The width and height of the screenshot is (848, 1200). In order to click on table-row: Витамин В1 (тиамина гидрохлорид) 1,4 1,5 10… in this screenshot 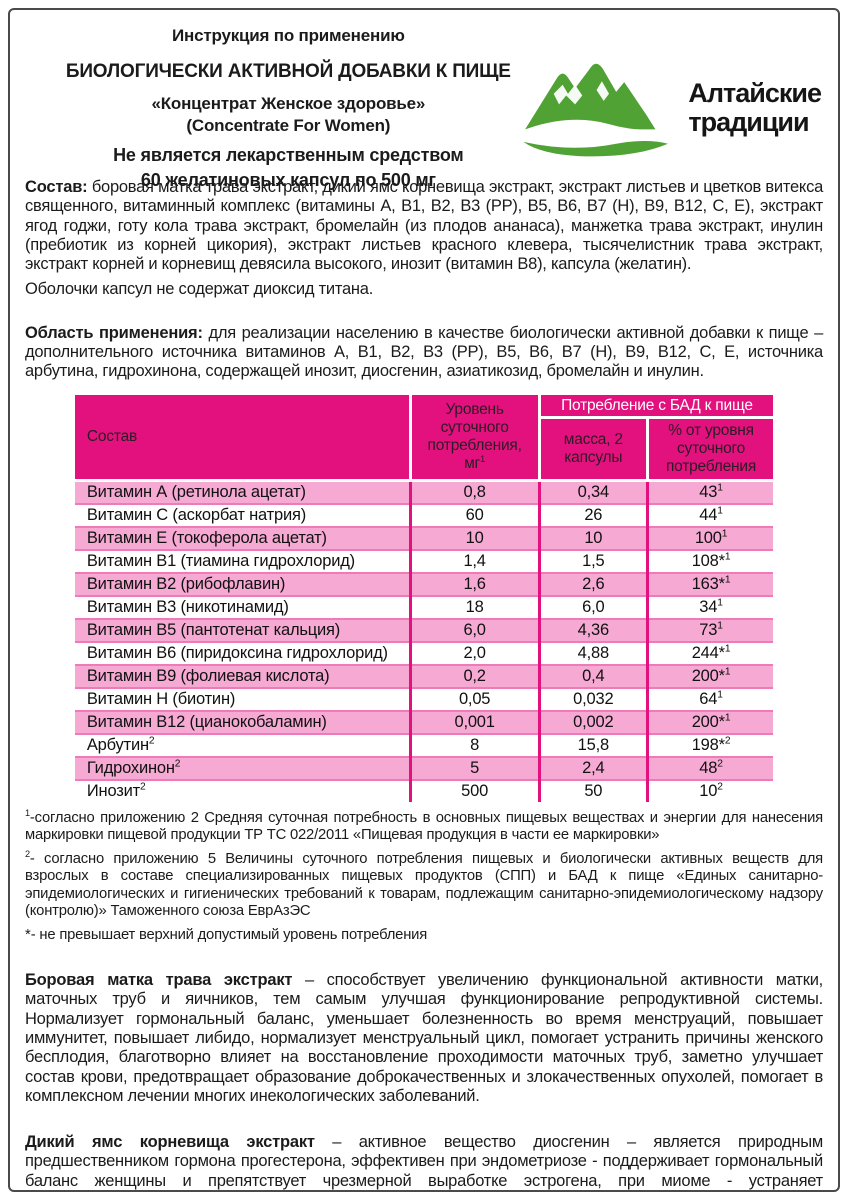, I will do `click(424, 560)`.